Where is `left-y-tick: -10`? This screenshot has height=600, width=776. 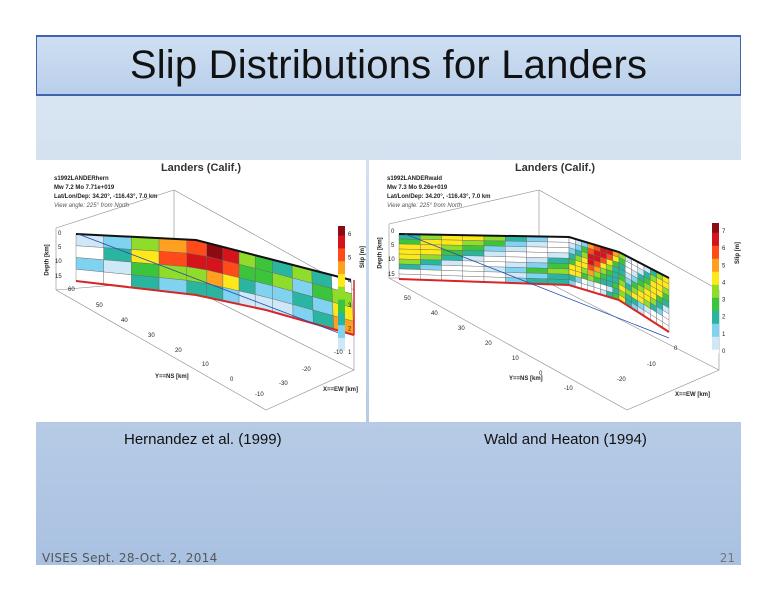
left-y-tick: -10 is located at coordinates (259, 395).